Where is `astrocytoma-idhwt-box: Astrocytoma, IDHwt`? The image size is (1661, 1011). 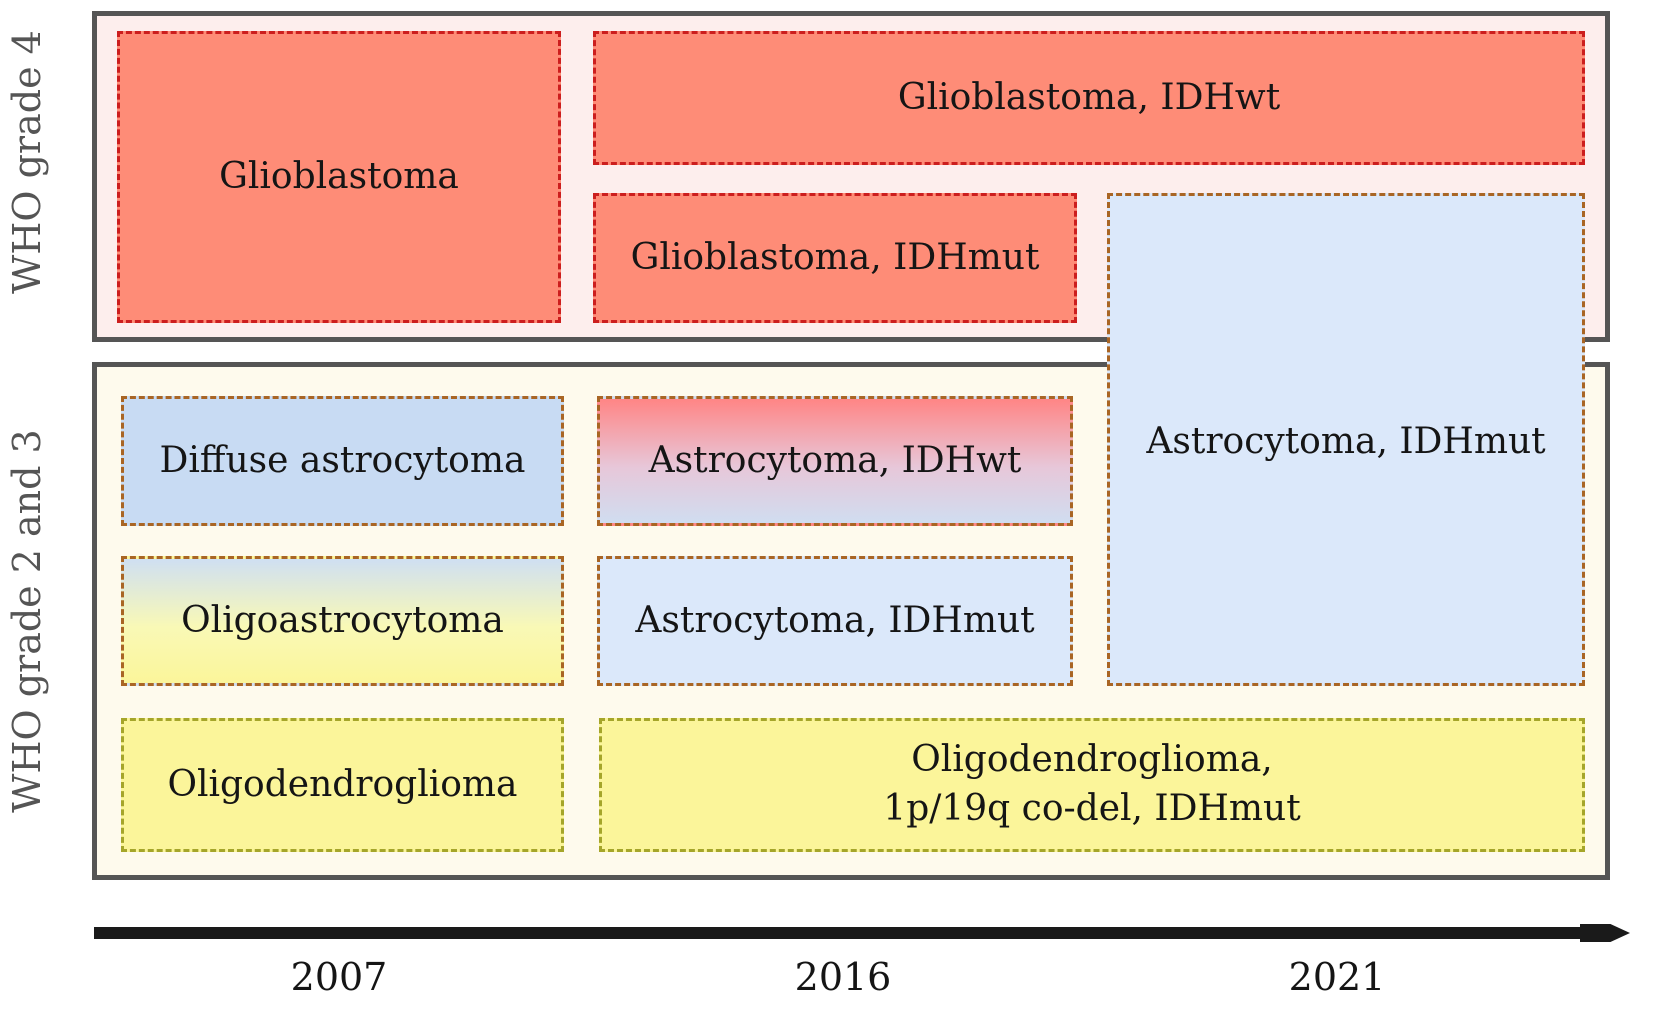 astrocytoma-idhwt-box: Astrocytoma, IDHwt is located at coordinates (835, 461).